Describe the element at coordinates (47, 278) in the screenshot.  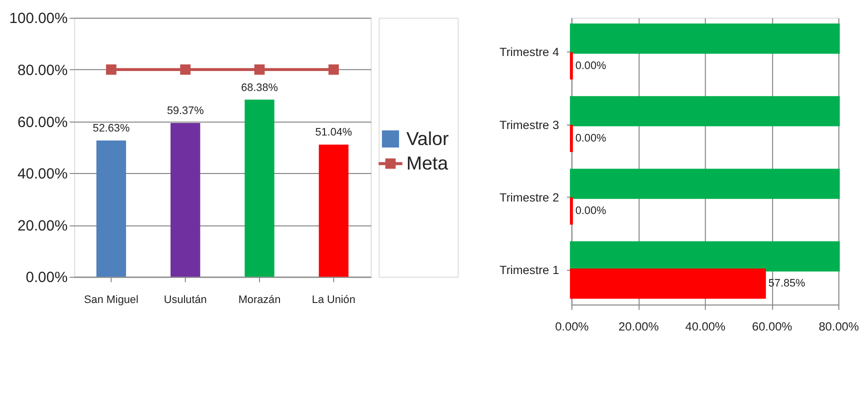
I see `y-tick-label: 0.00%` at that location.